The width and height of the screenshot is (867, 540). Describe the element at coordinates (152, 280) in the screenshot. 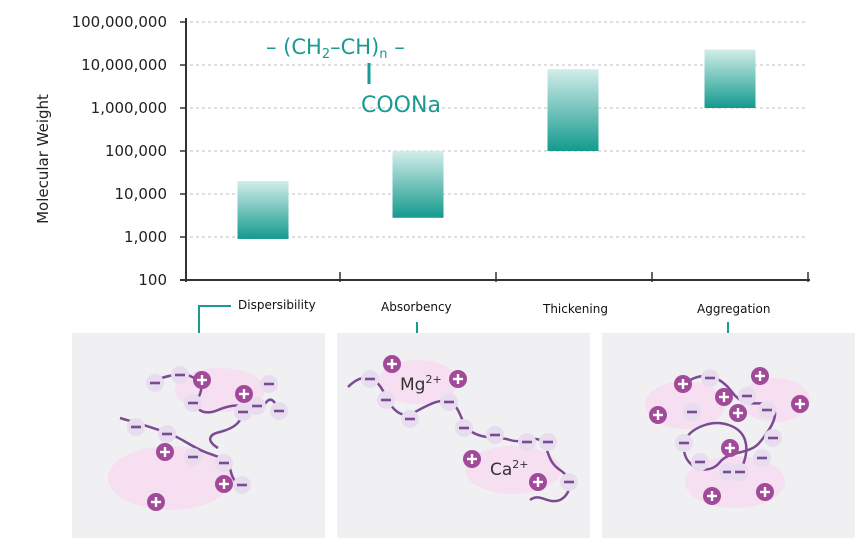

I see `y-tick-label: 100` at that location.